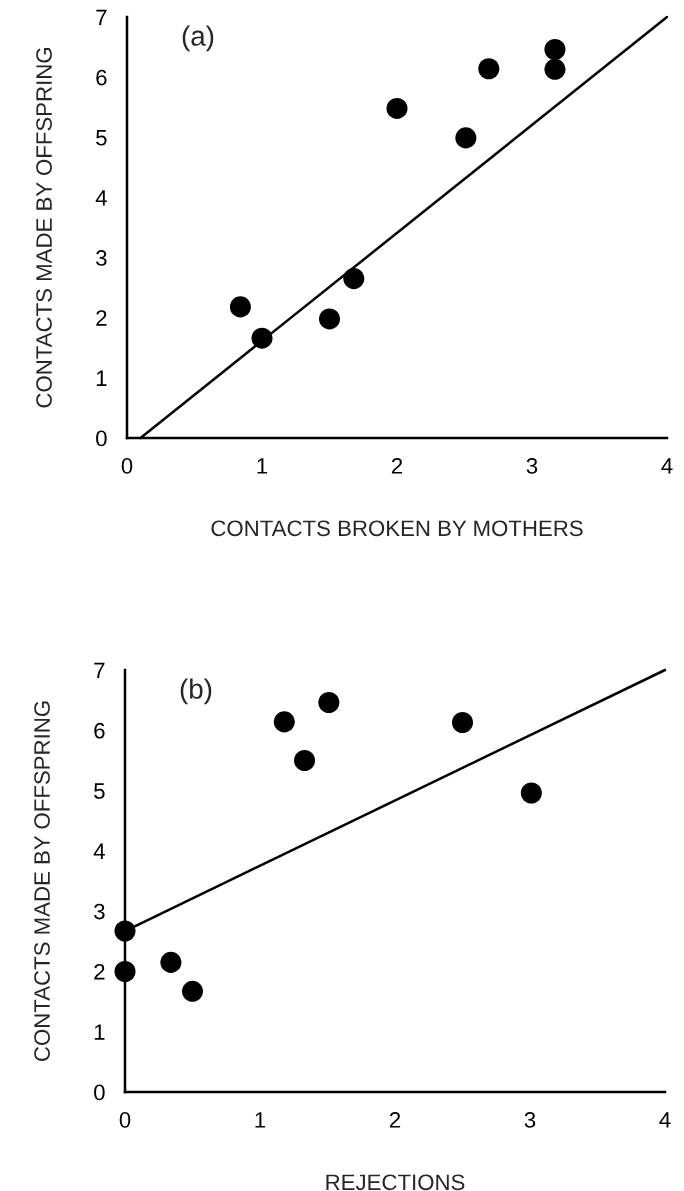  Describe the element at coordinates (198, 38) in the screenshot. I see `annotation: (a)` at that location.